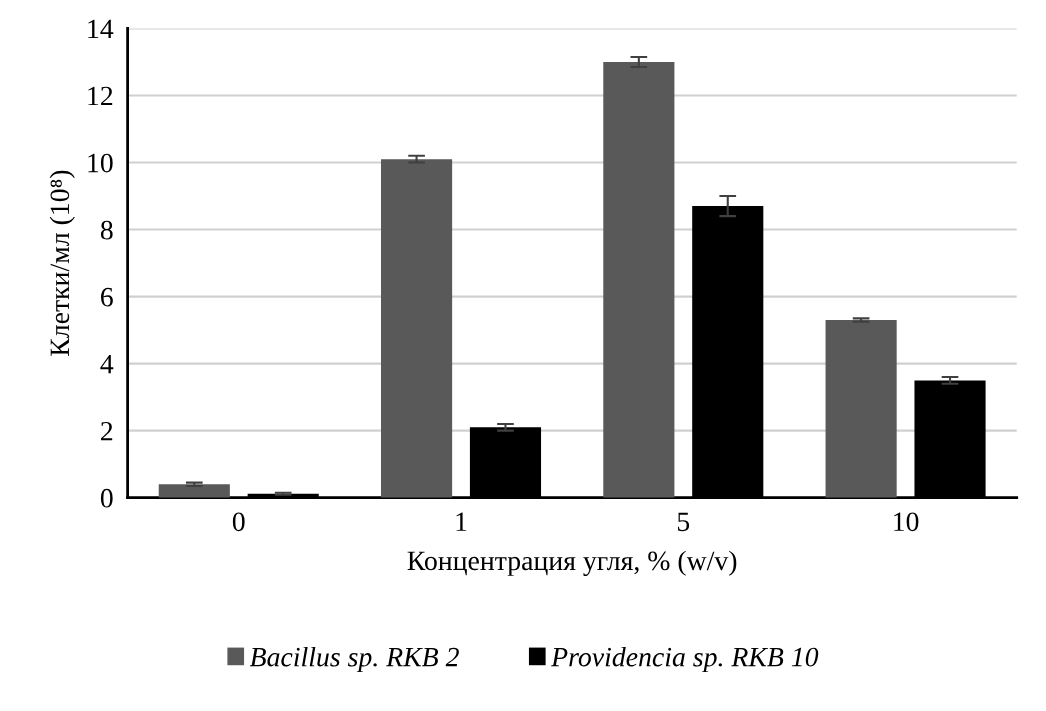 This screenshot has height=711, width=1046. I want to click on x-axis-title: Концентрация угля, % (w/v), so click(572, 563).